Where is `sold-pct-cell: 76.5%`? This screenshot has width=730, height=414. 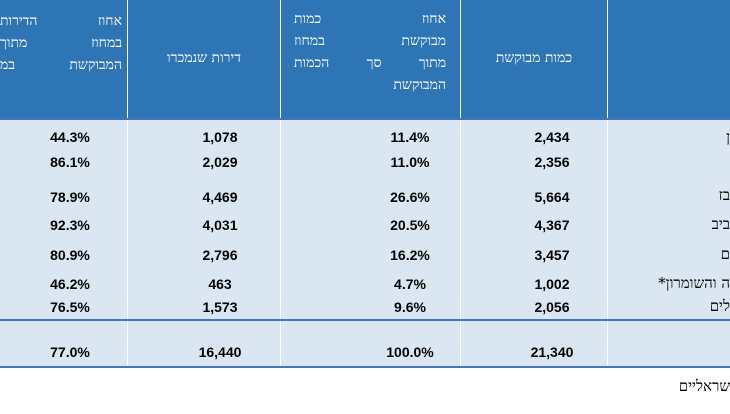
sold-pct-cell: 76.5% is located at coordinates (70, 307).